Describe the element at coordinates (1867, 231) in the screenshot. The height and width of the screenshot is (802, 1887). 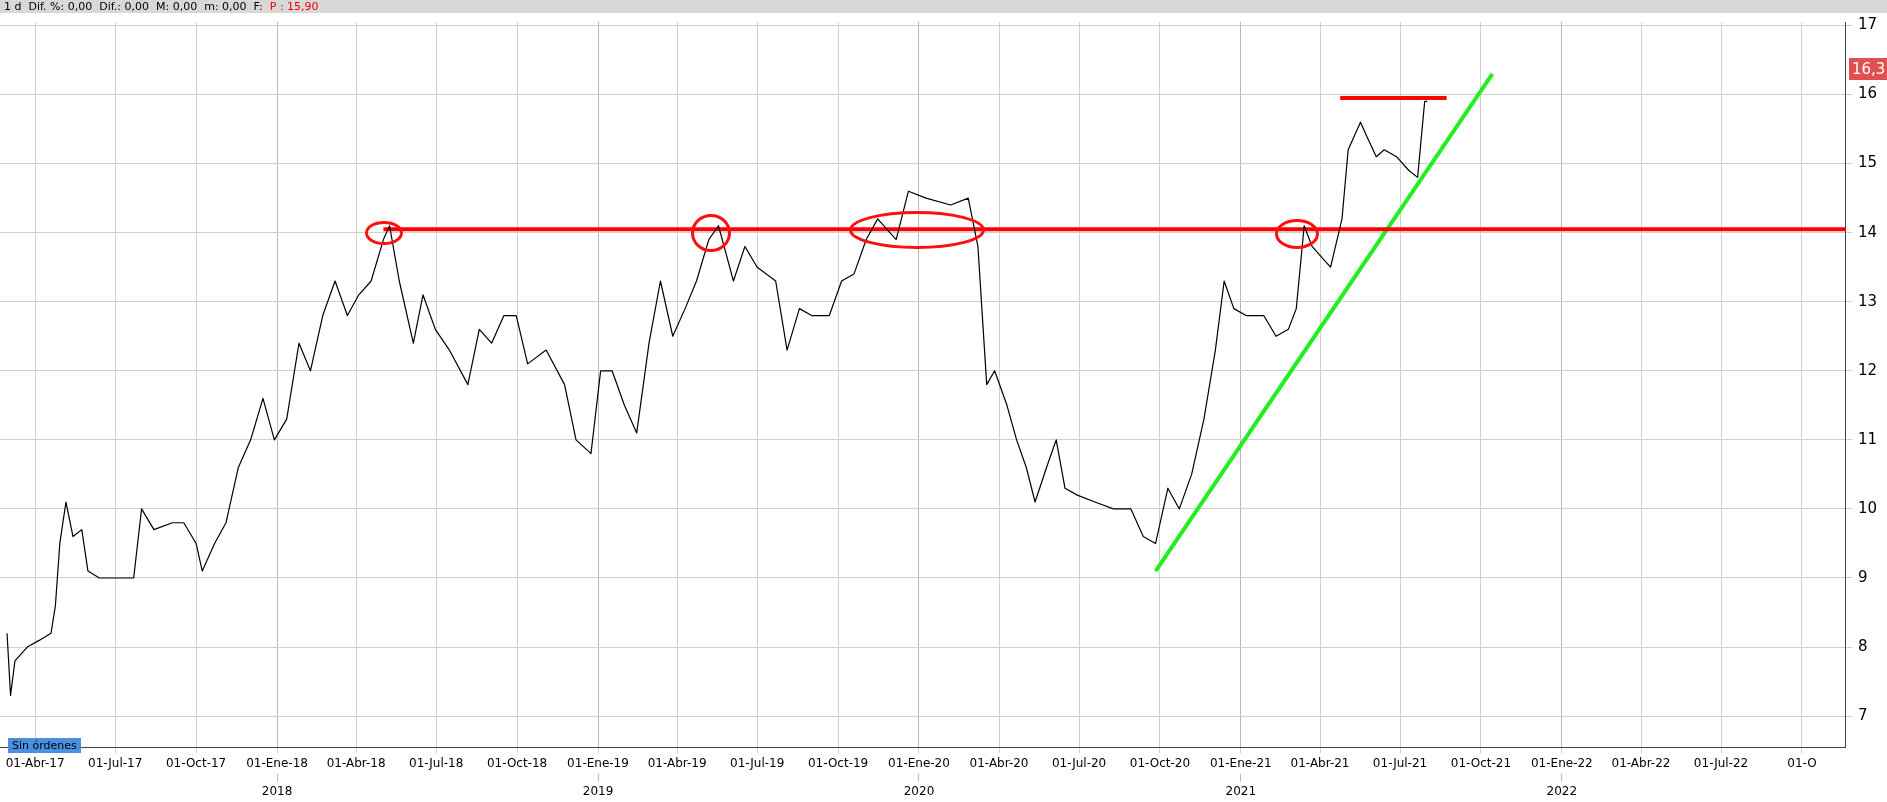
I see `y-tick-label: 14` at that location.